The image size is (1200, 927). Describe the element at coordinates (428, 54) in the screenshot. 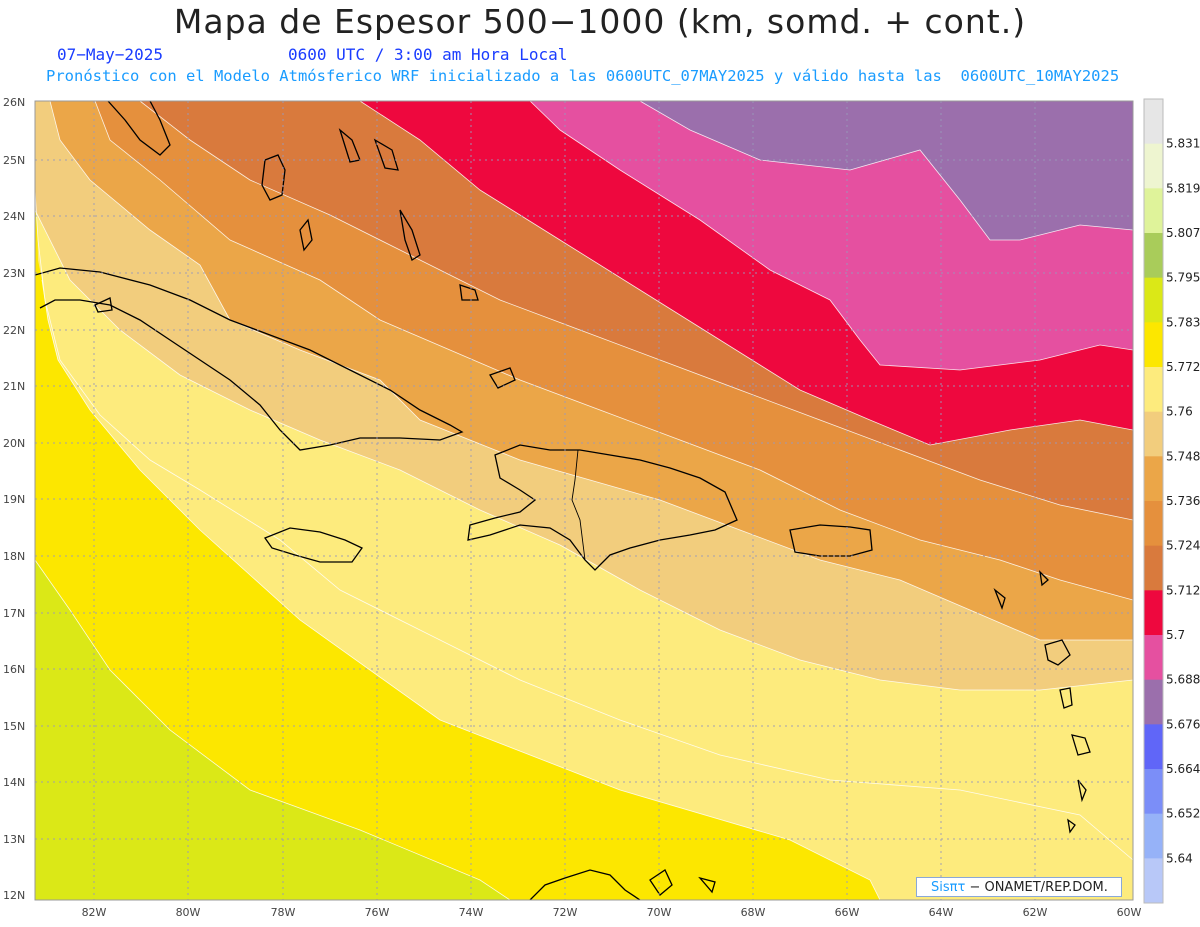

I see `forecast-time: 0600 UTC / 3:00 am Hora Local` at that location.